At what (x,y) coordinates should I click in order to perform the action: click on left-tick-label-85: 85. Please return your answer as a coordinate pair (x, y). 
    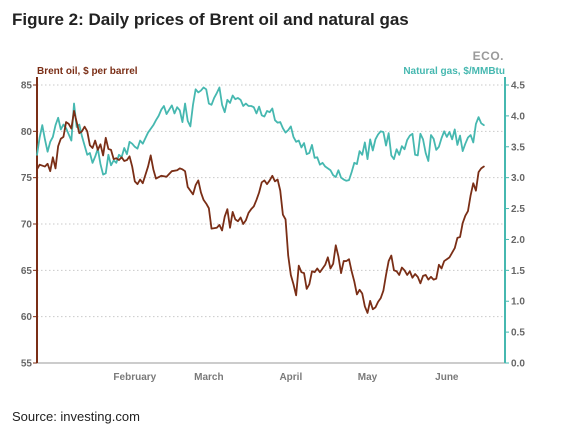
    Looking at the image, I should click on (27, 86).